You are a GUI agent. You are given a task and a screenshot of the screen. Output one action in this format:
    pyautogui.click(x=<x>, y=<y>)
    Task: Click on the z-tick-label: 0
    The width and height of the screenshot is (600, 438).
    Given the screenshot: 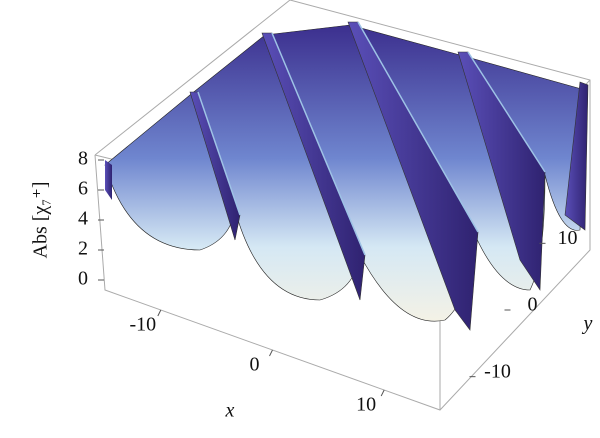 What is the action you would take?
    pyautogui.click(x=83, y=279)
    